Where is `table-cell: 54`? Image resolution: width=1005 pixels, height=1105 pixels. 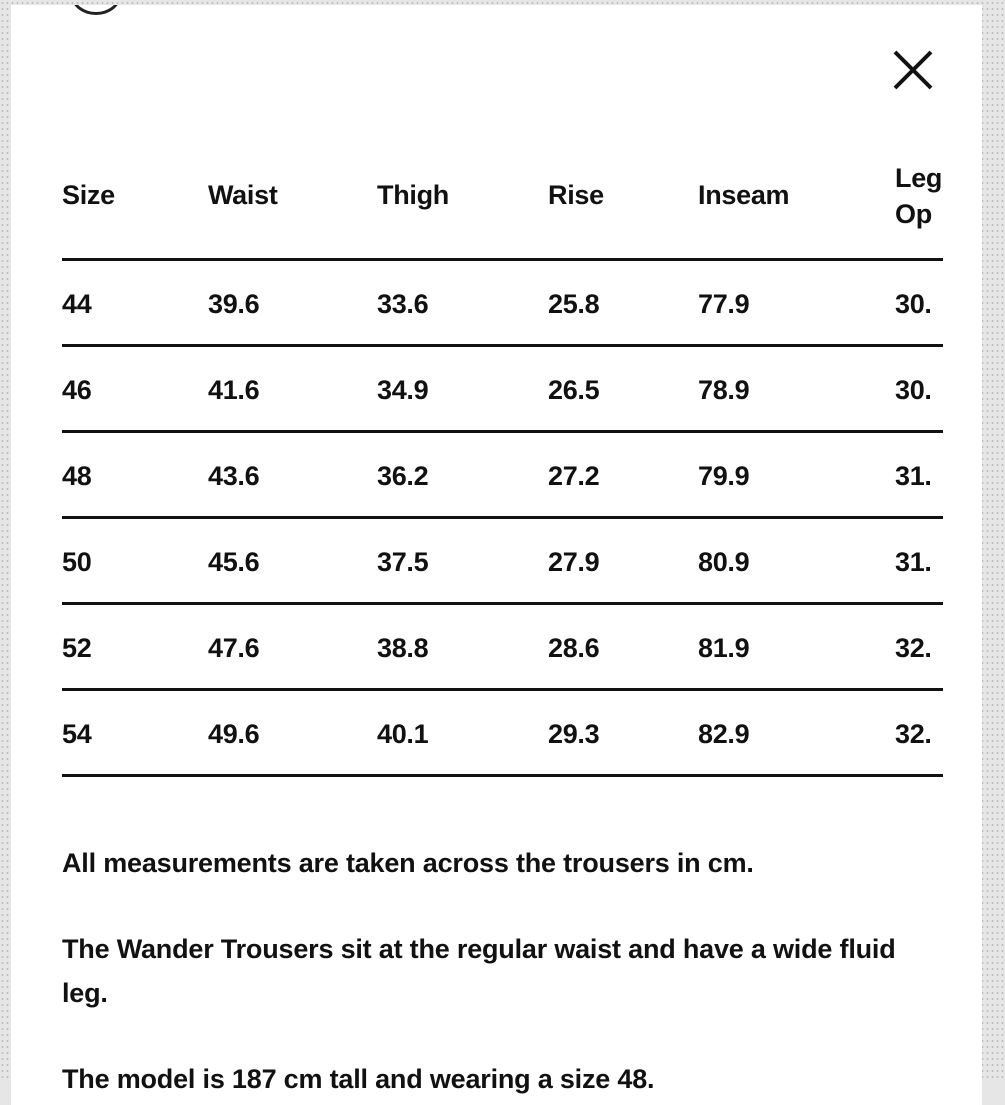 table-cell: 54 is located at coordinates (77, 734).